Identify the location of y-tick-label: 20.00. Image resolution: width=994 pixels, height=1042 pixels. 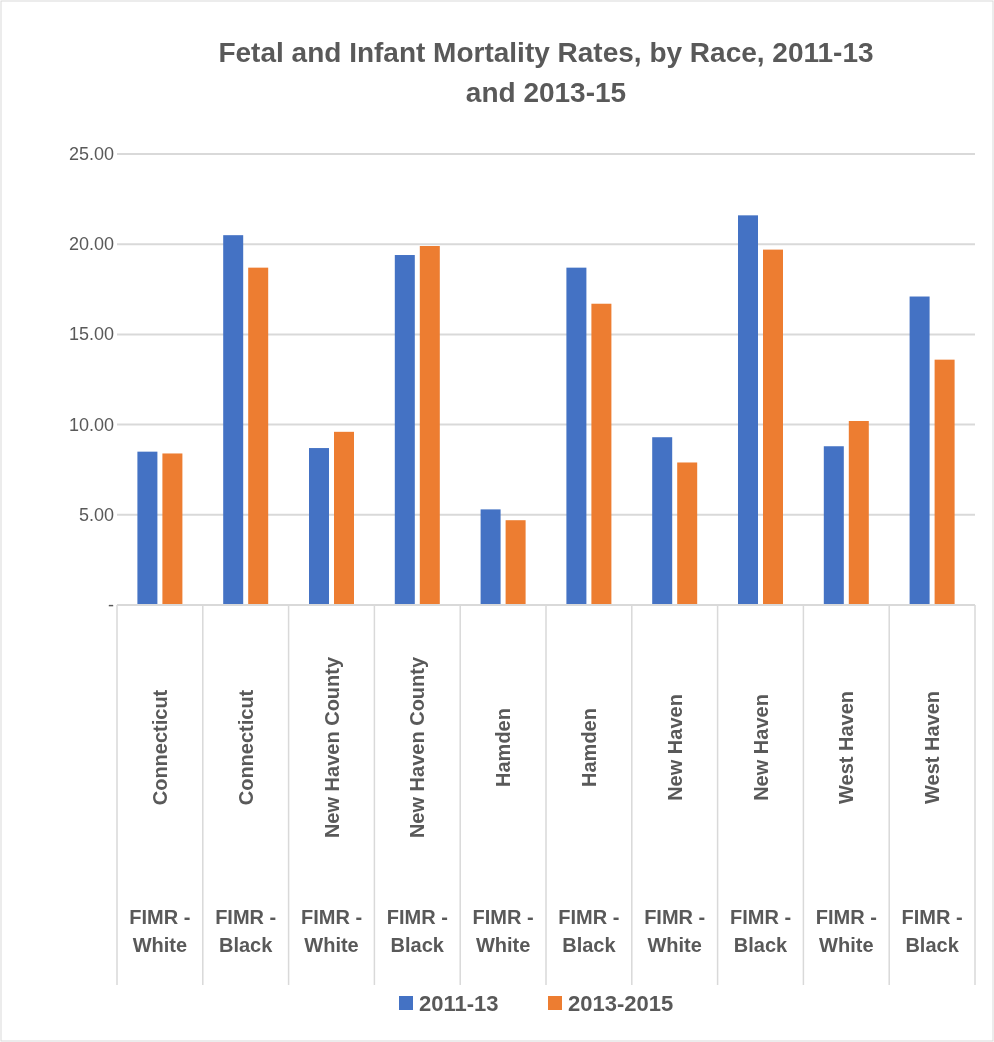
(91, 244).